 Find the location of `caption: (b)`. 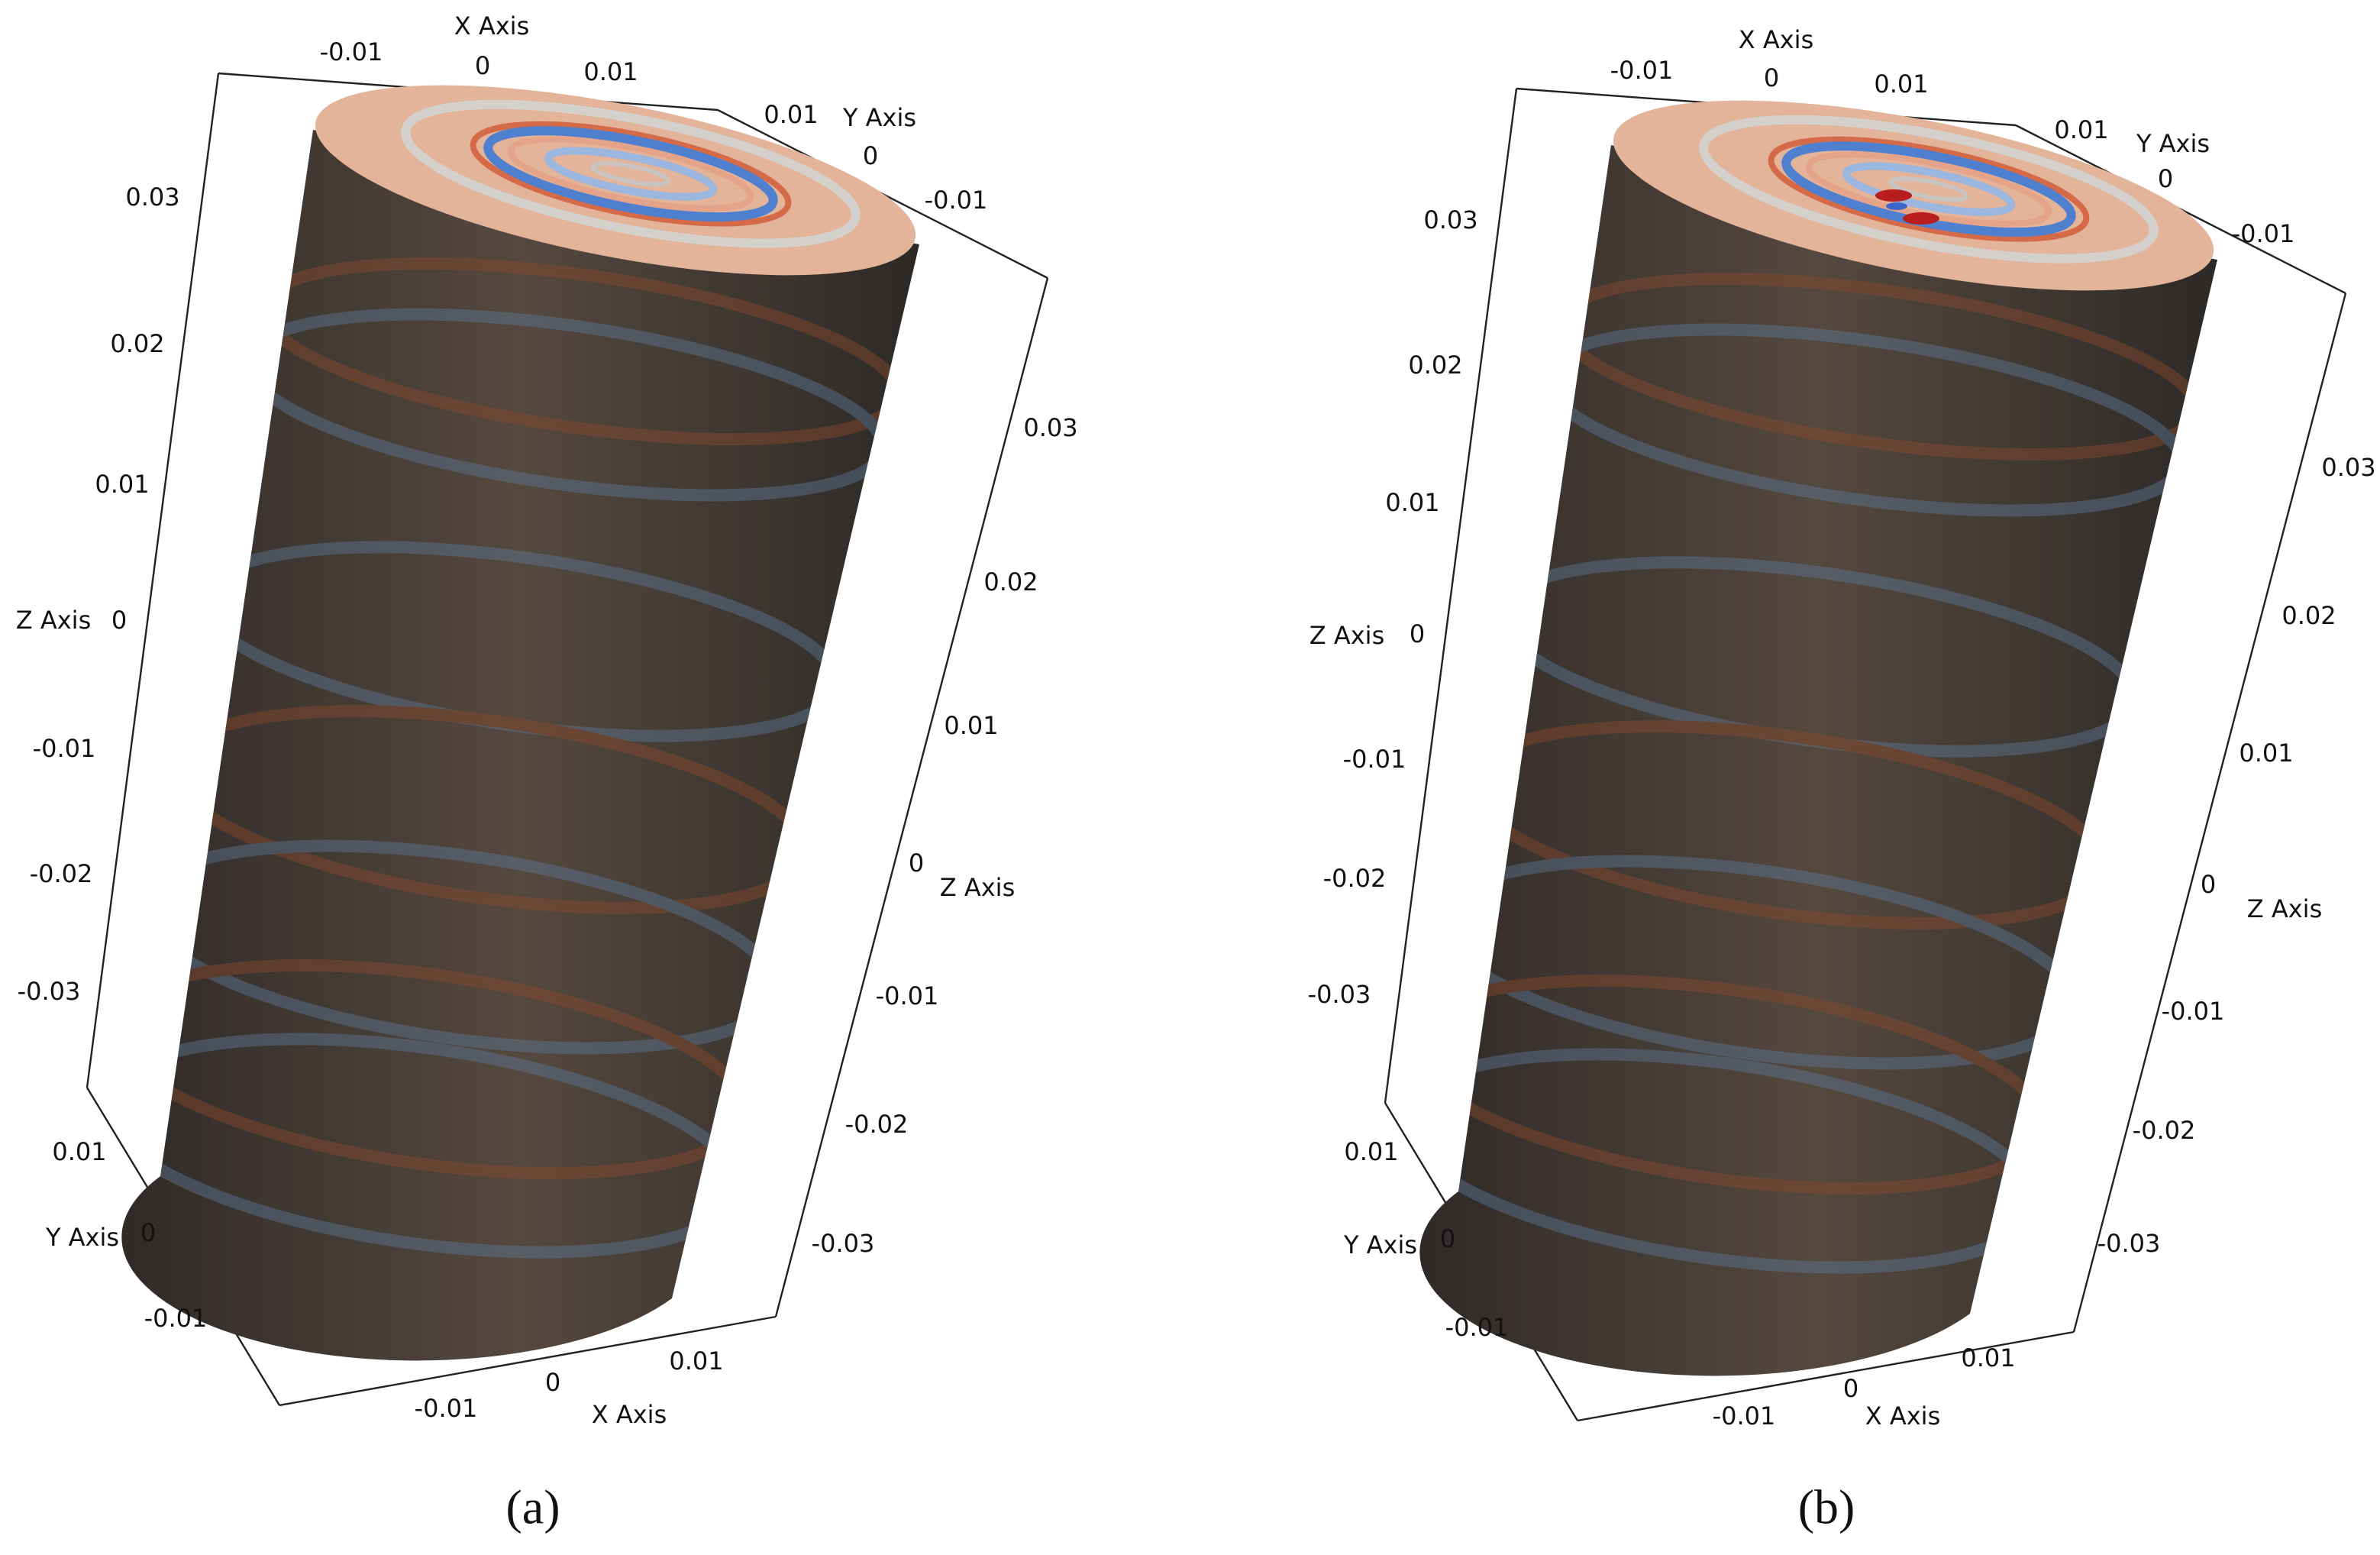

caption: (b) is located at coordinates (1826, 1507).